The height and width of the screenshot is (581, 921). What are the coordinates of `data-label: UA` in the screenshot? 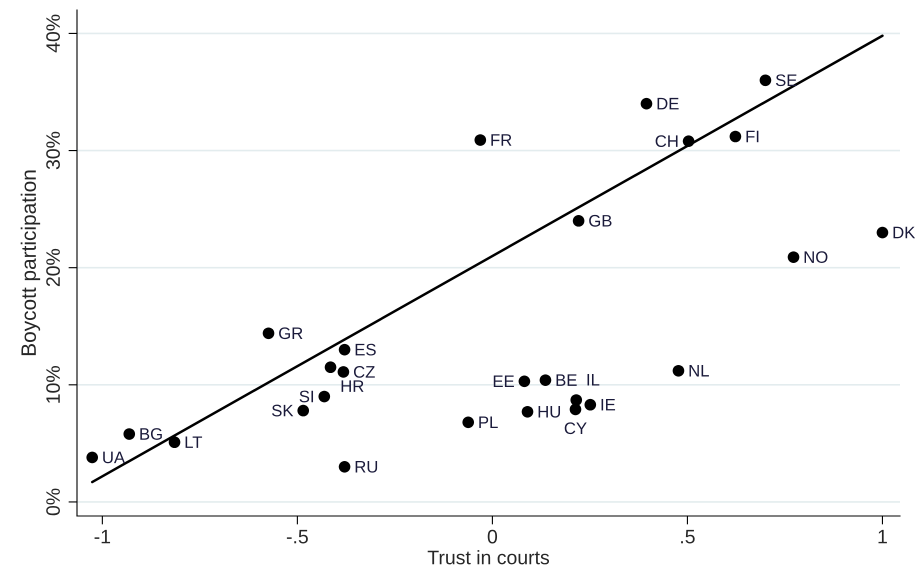 It's located at (114, 458).